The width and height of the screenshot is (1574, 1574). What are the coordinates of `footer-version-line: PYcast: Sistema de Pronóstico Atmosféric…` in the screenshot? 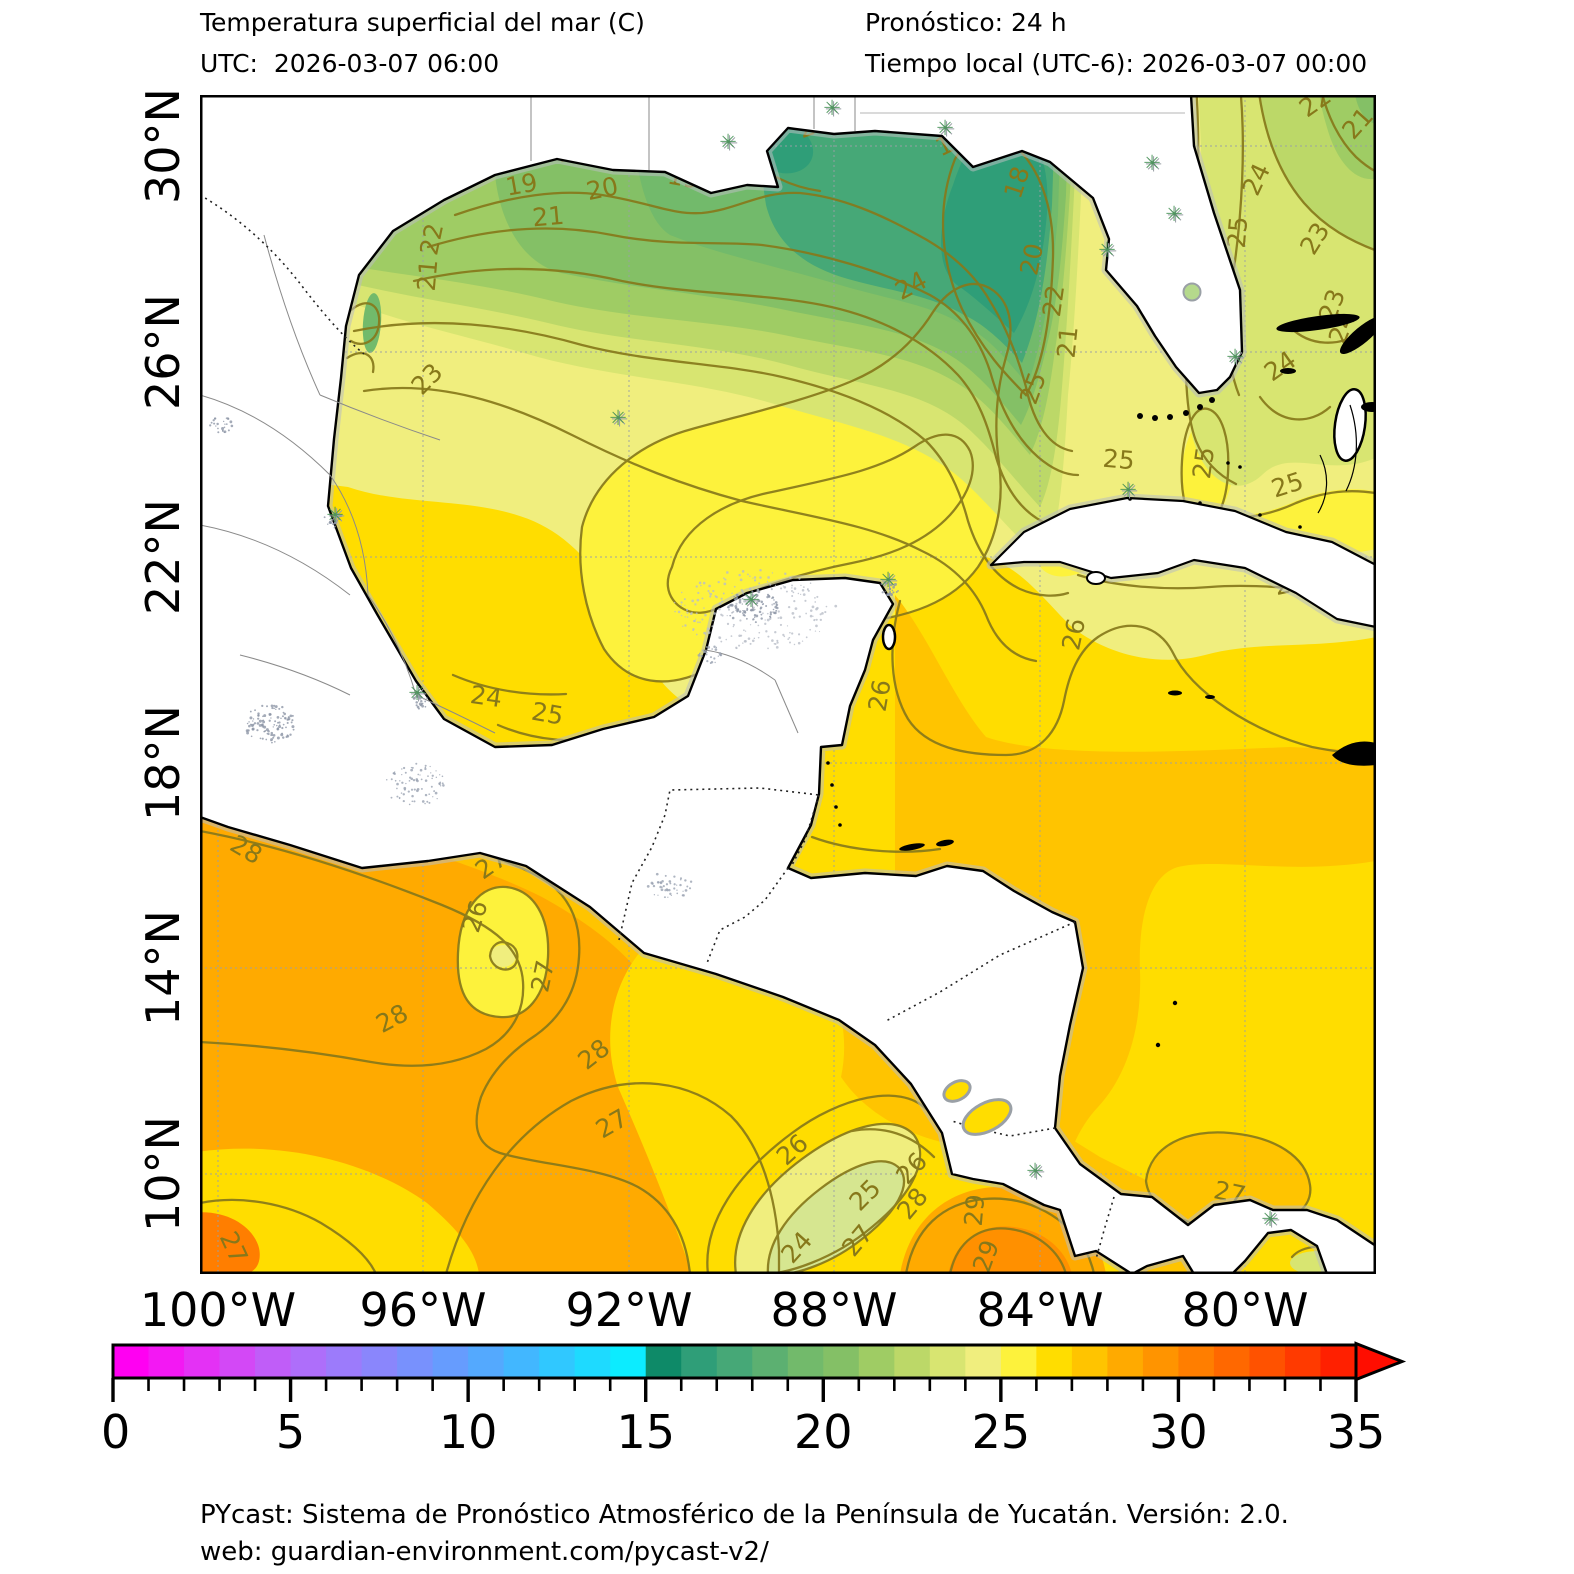 It's located at (744, 1515).